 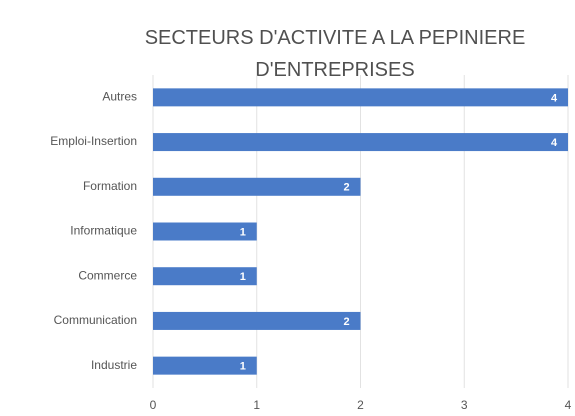 I want to click on x-tick-label: 2, so click(x=360, y=405).